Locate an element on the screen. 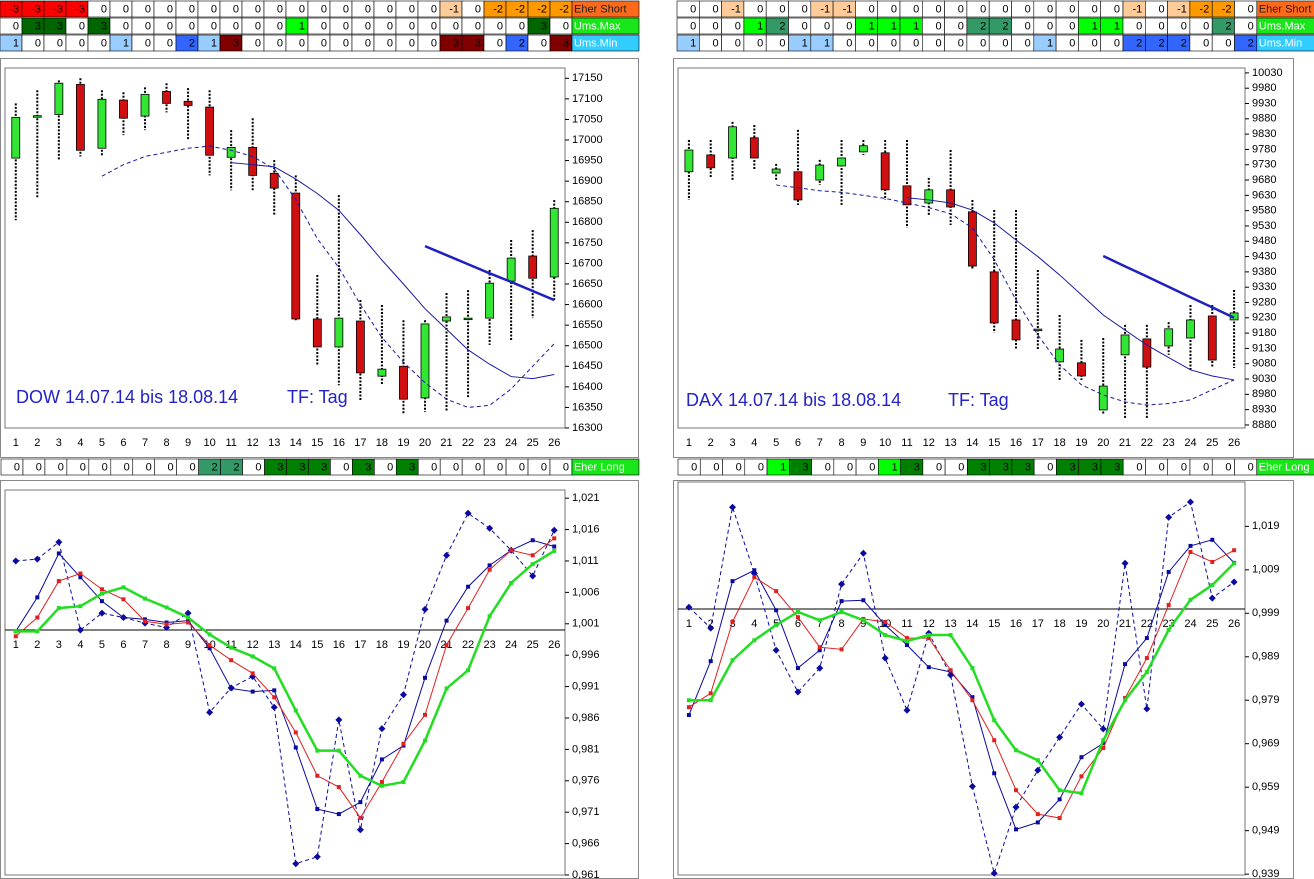 The height and width of the screenshot is (879, 1314). y-tick-label: 0,986 is located at coordinates (586, 718).